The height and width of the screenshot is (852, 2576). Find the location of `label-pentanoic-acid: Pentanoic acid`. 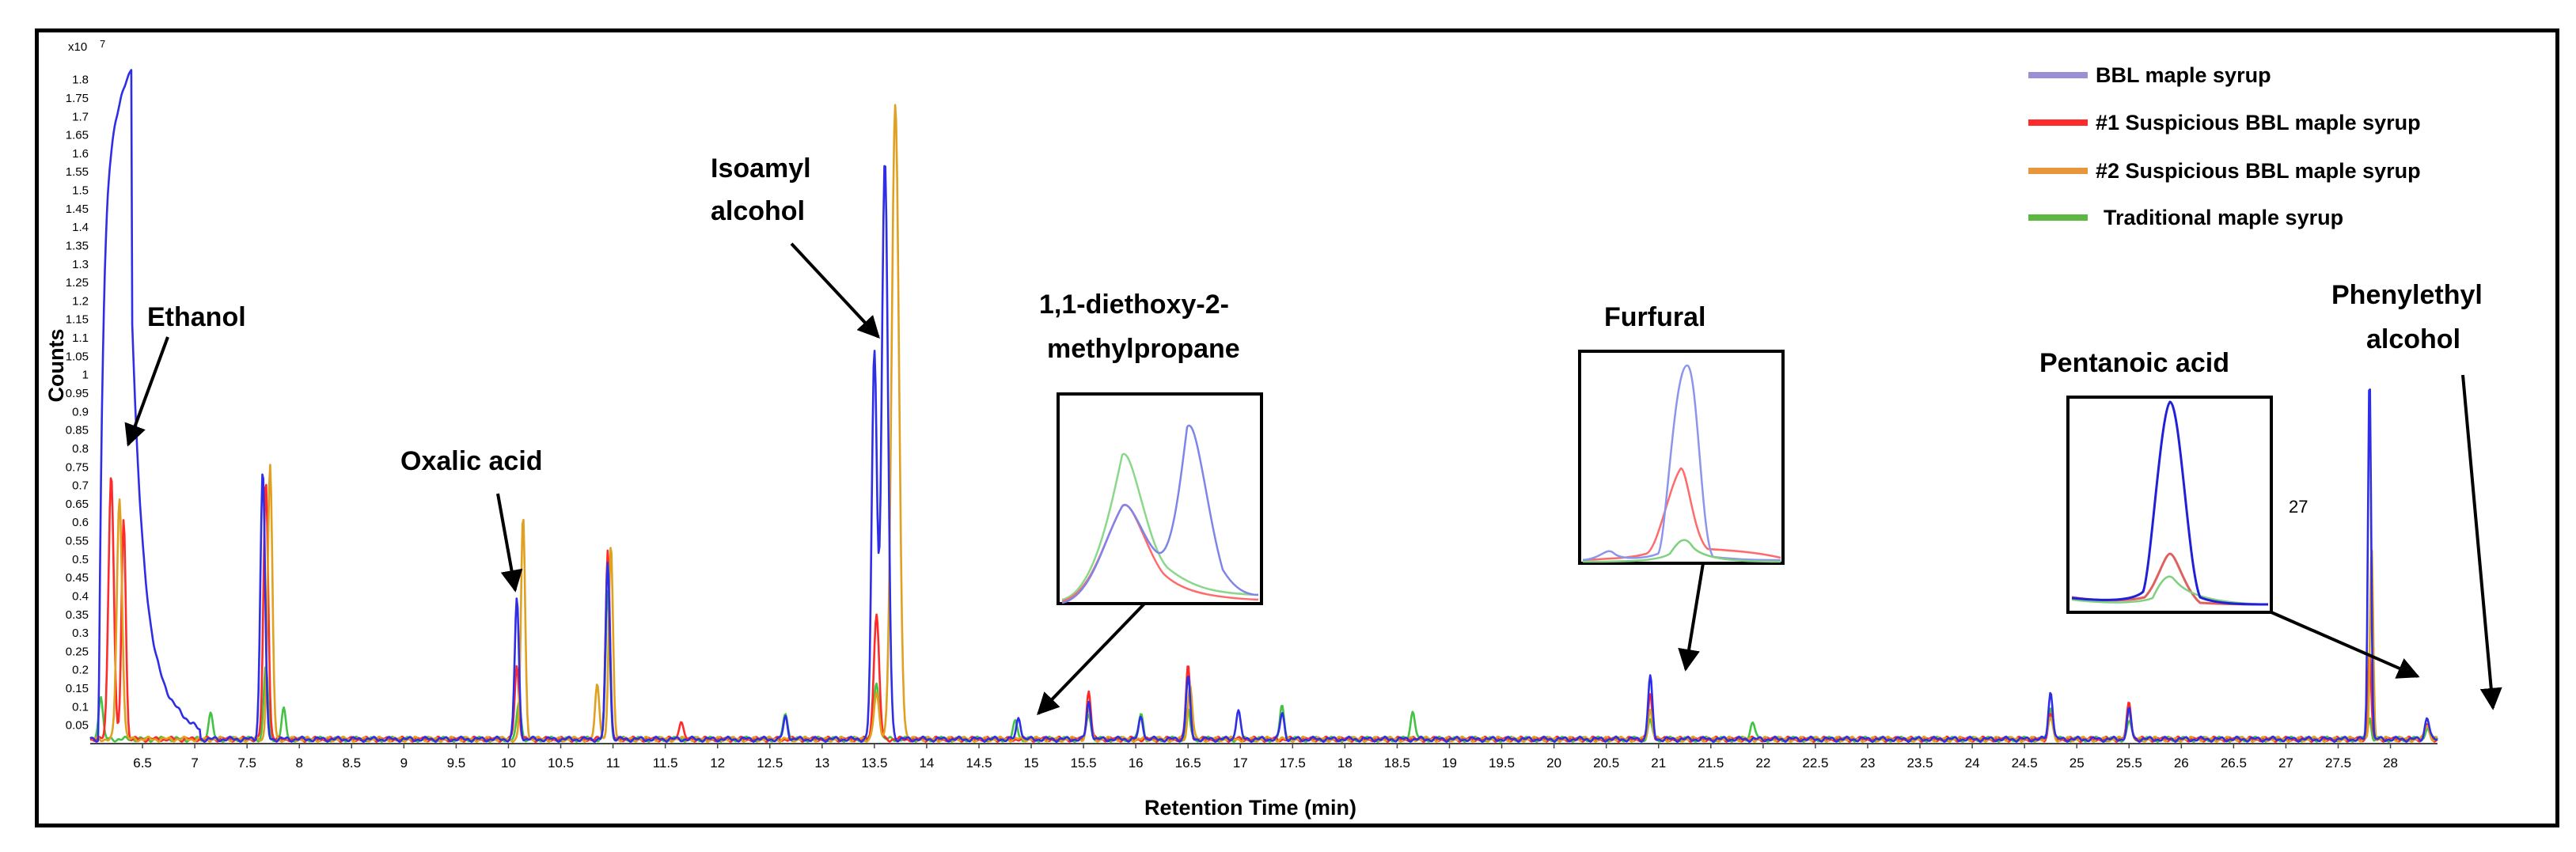

label-pentanoic-acid: Pentanoic acid is located at coordinates (2134, 363).